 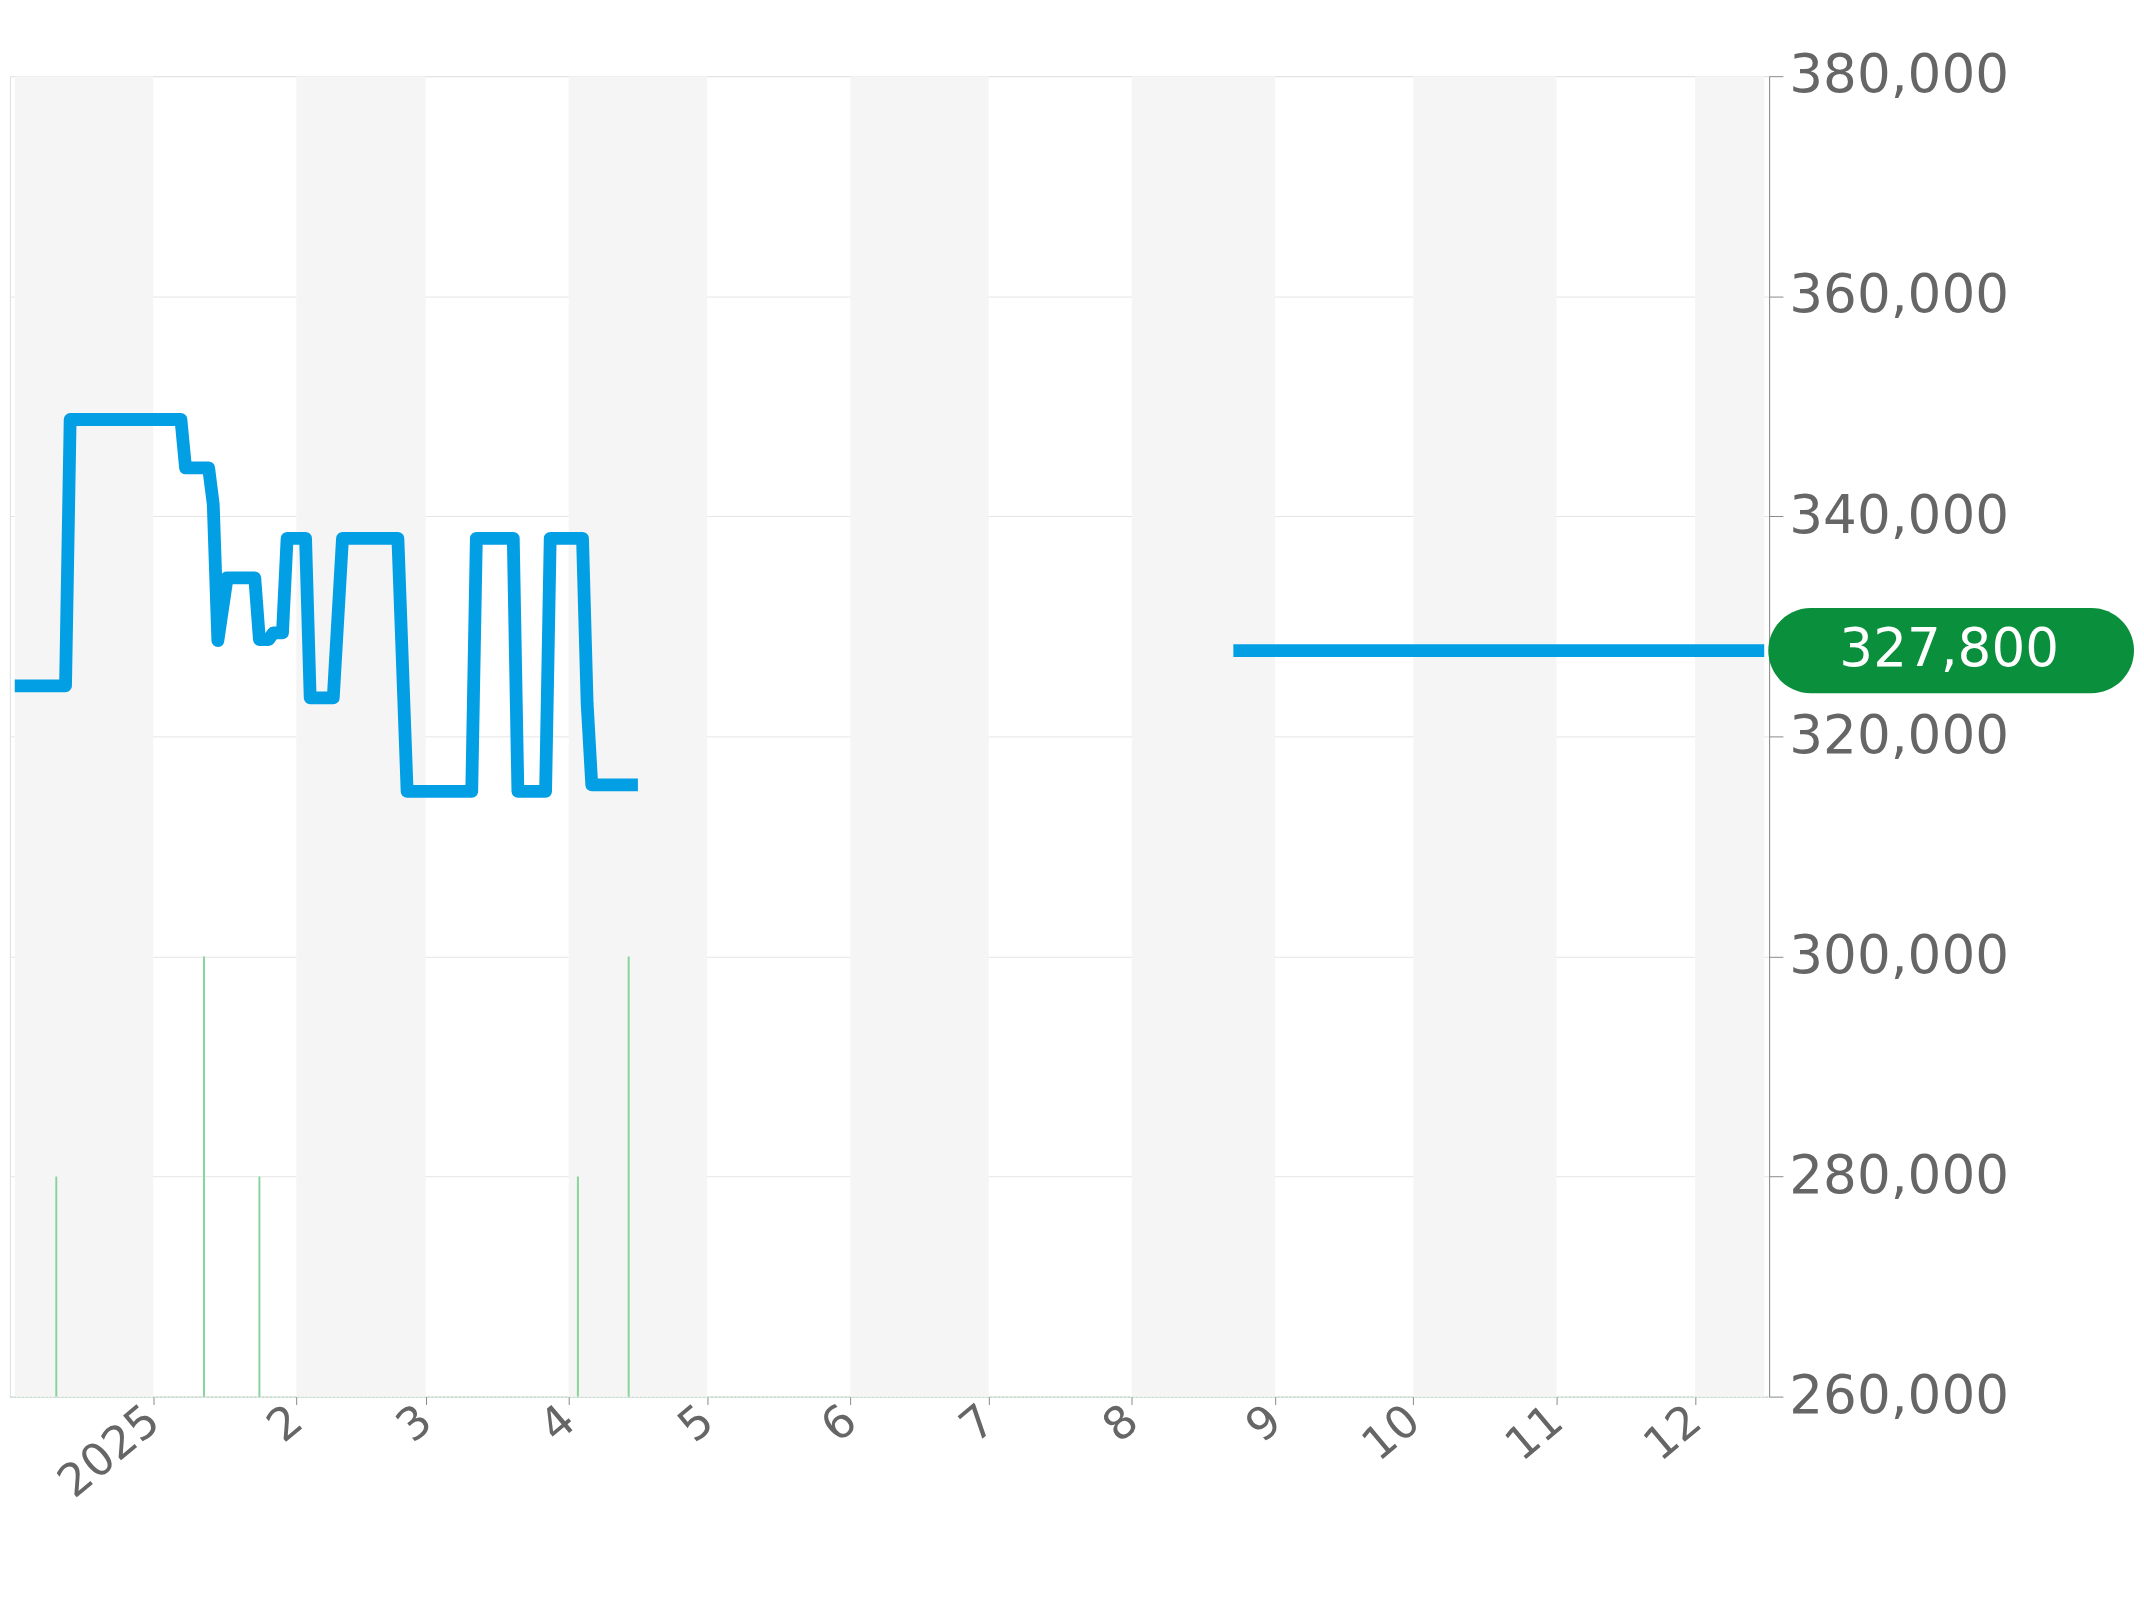 I want to click on x-tick-label: 5, so click(x=695, y=1423).